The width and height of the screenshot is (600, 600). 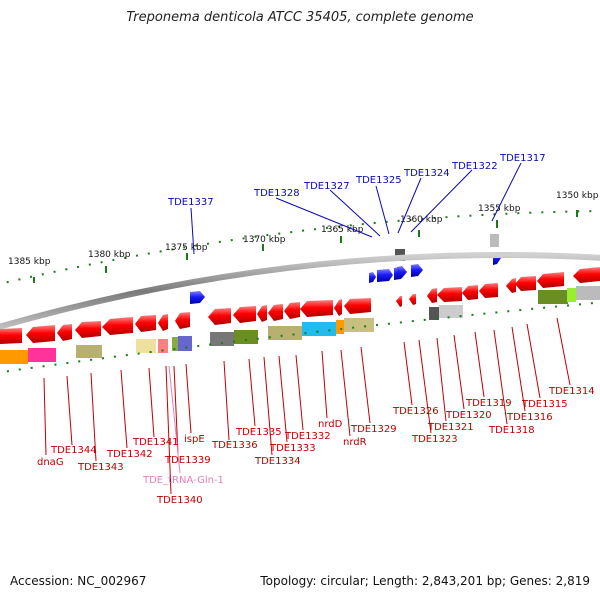 I want to click on label-tde1320: TDE1320, so click(x=468, y=415).